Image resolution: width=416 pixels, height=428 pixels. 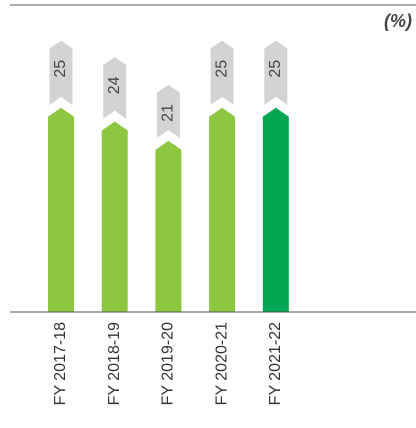 I want to click on x-tick-label: FY 2017-18, so click(x=60, y=363).